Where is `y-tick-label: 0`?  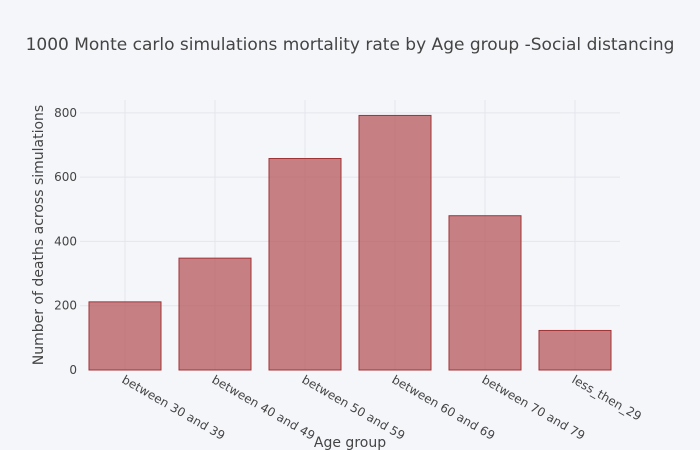
y-tick-label: 0 is located at coordinates (73, 370).